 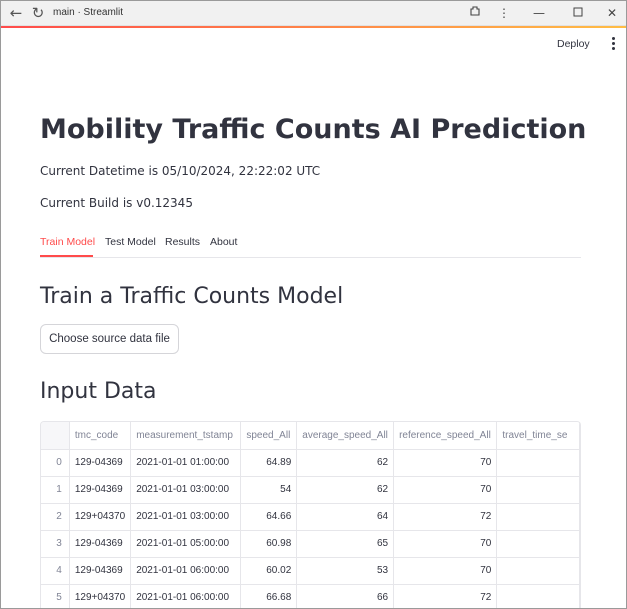 I want to click on page-title: Mobility Traffic Counts AI Prediction, so click(x=313, y=129).